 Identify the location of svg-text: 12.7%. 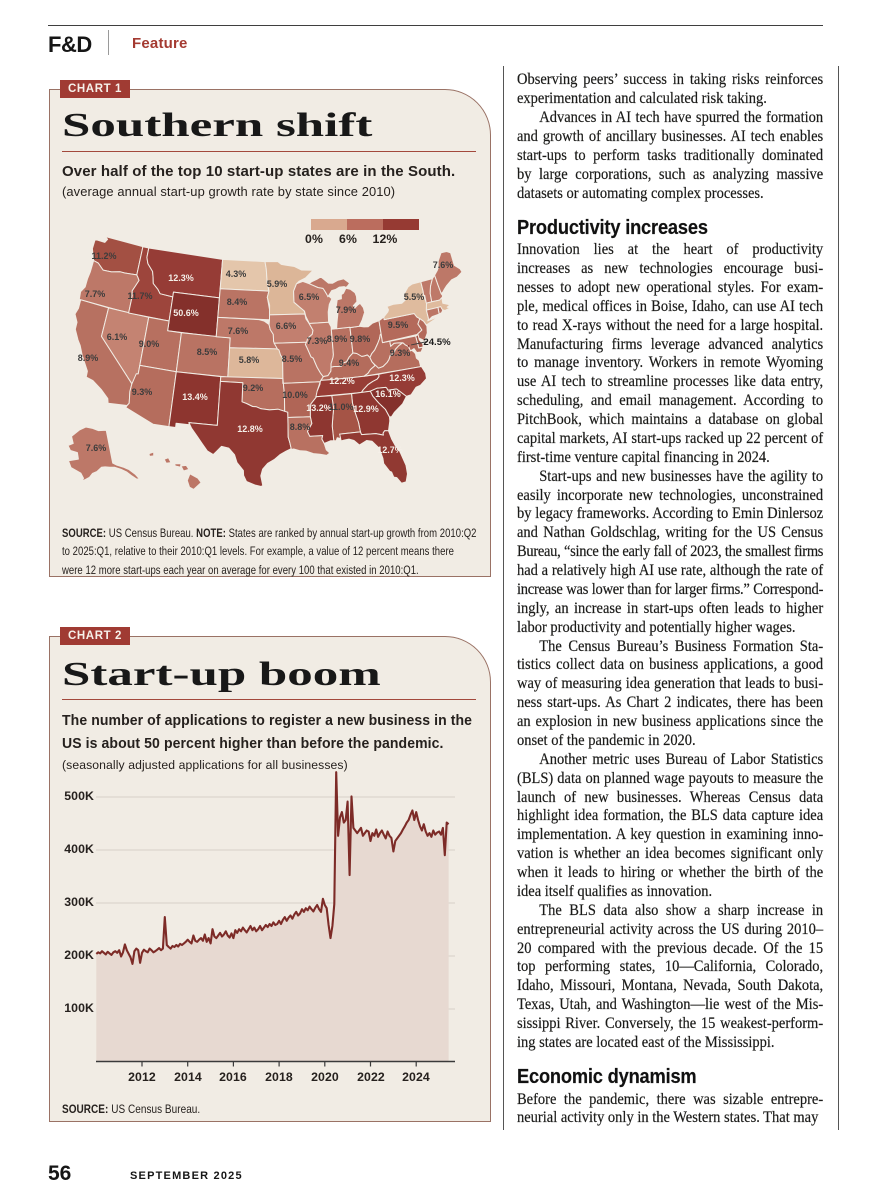
(390, 450).